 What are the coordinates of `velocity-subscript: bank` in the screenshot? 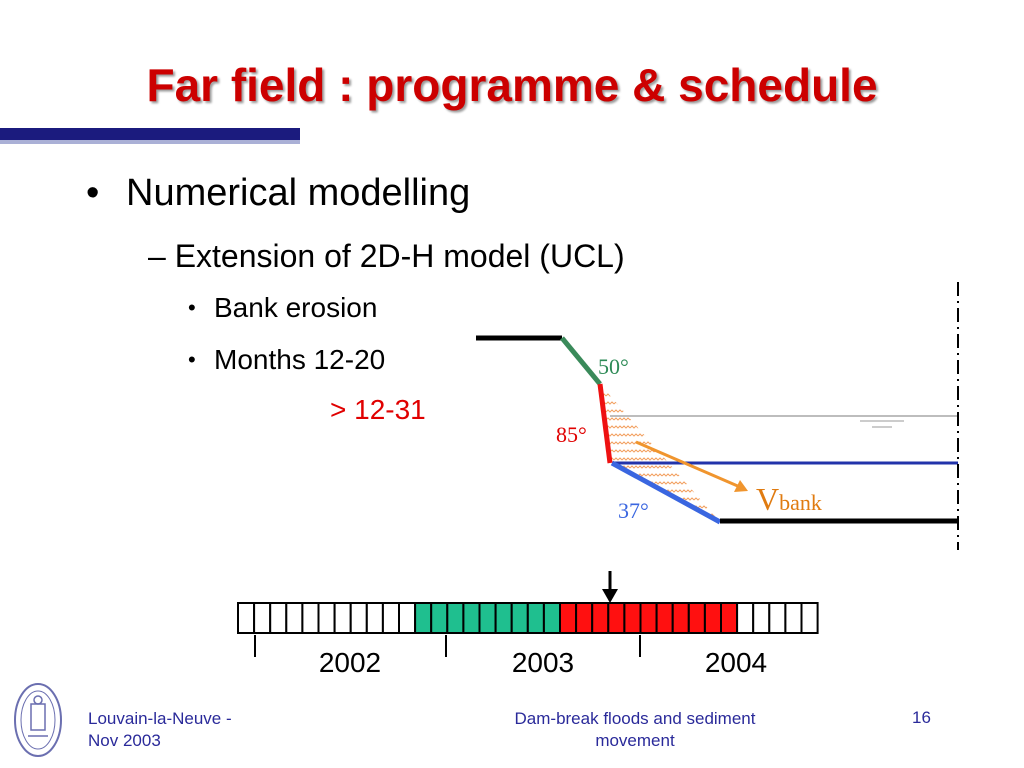 It's located at (800, 502).